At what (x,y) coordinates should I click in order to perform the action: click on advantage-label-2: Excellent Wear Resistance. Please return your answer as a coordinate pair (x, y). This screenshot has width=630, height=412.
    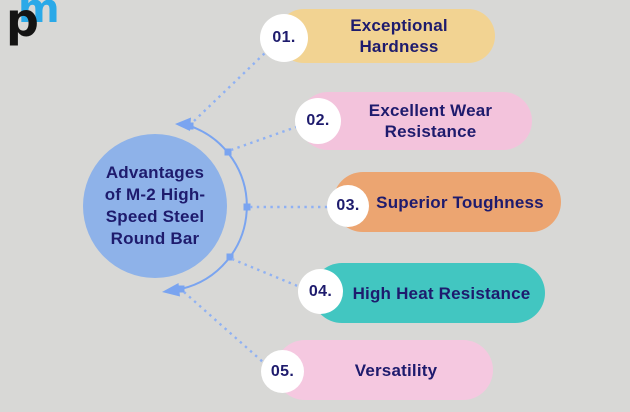
    Looking at the image, I should click on (430, 121).